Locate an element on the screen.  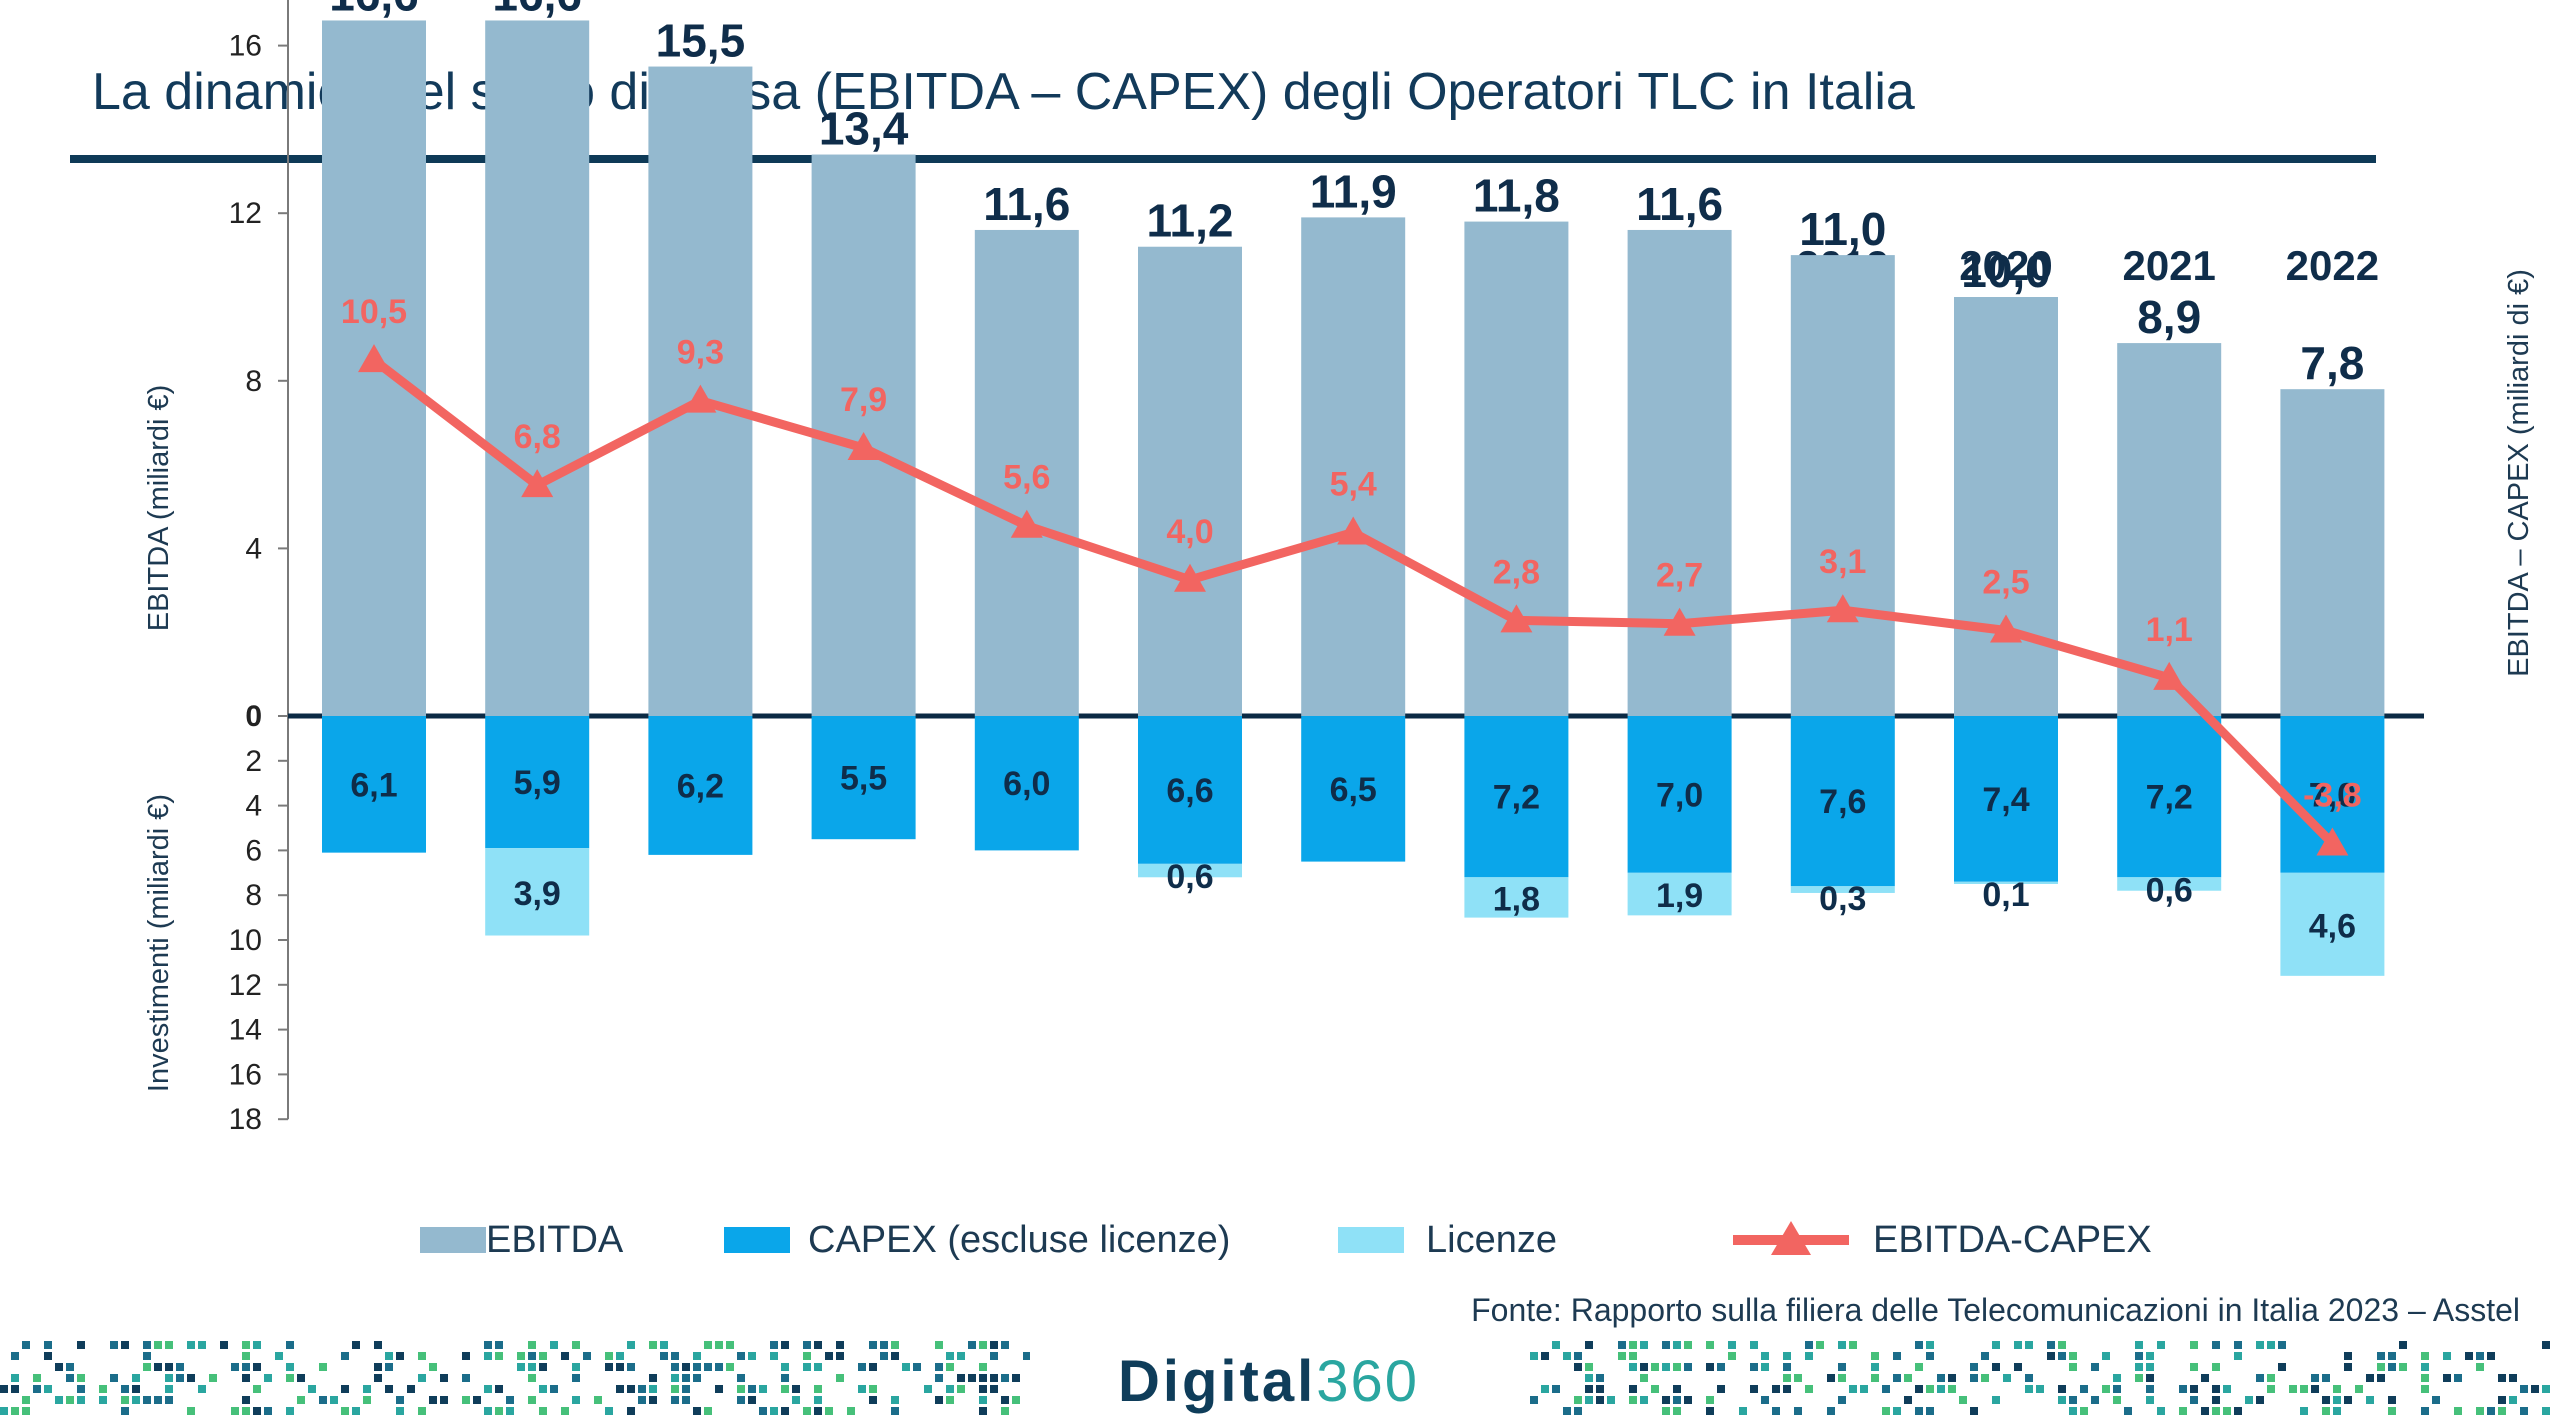
ebitda-label: 8,9 is located at coordinates (2169, 317).